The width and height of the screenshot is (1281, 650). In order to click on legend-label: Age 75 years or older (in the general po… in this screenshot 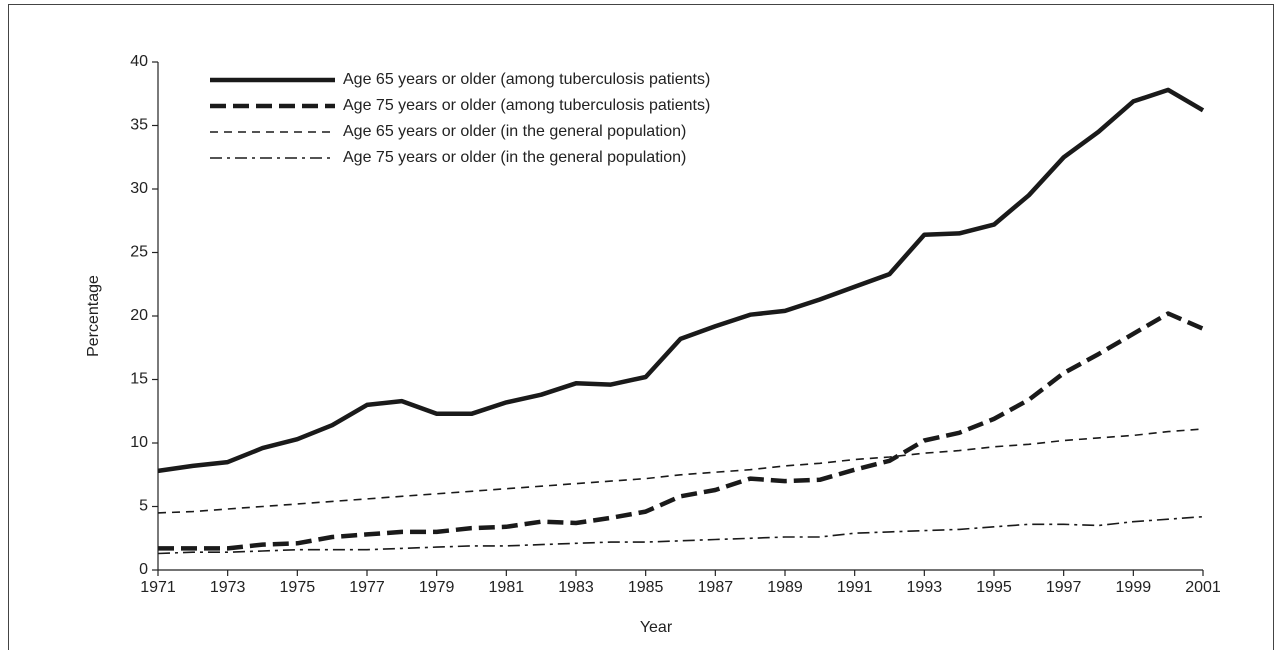, I will do `click(514, 157)`.